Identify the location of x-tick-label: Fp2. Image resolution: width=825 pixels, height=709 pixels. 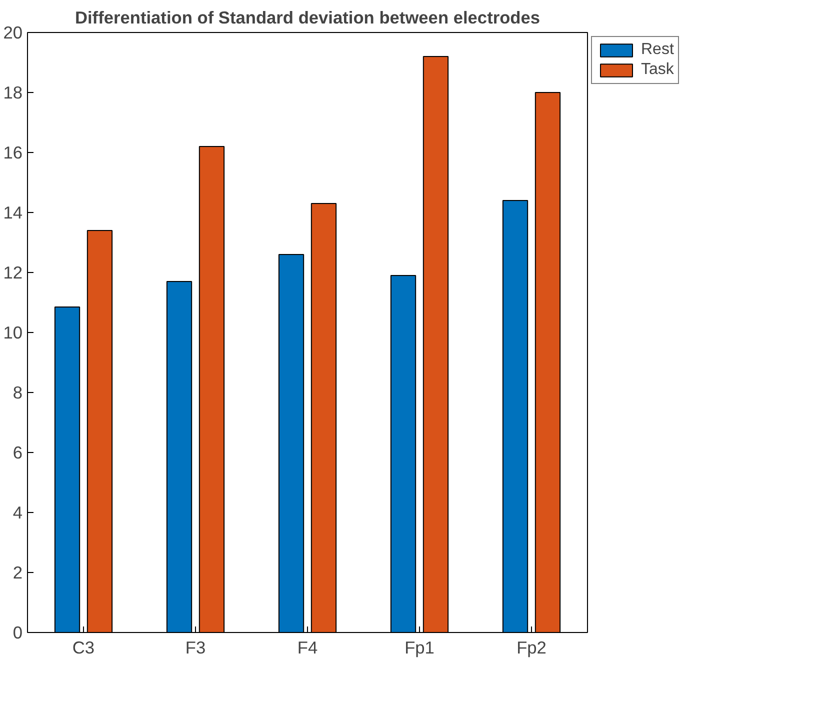
(531, 648).